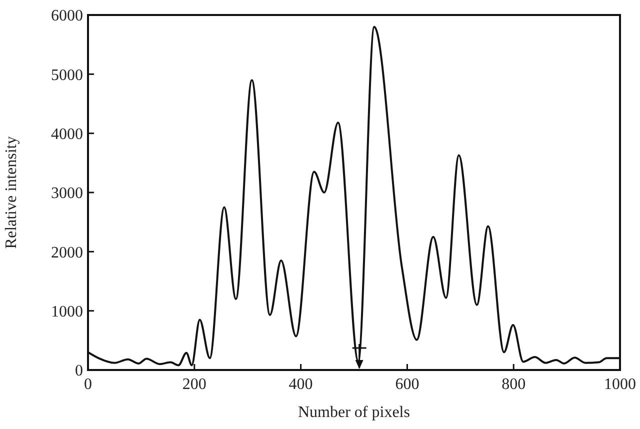 Image resolution: width=640 pixels, height=429 pixels. I want to click on y-tick-label: 0, so click(79, 371).